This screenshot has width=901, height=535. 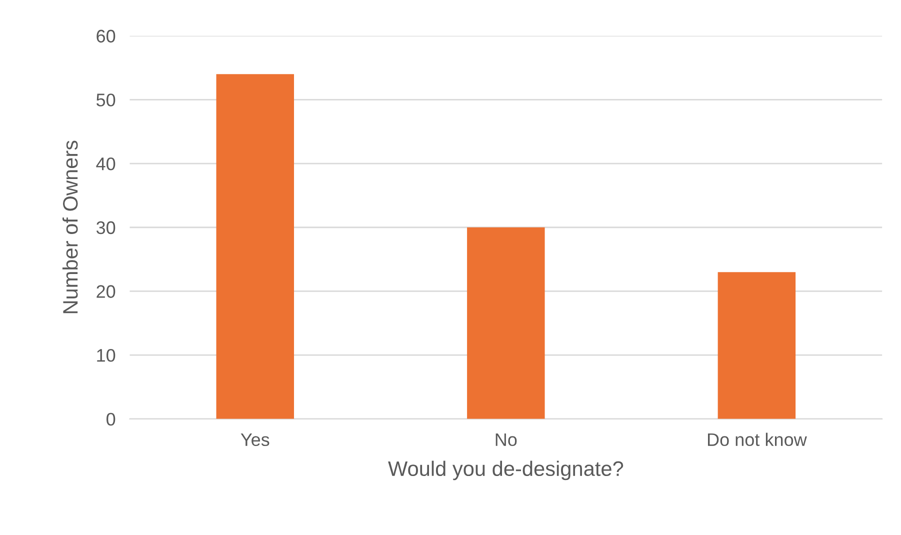 What do you see at coordinates (106, 100) in the screenshot?
I see `y-tick-label: 50` at bounding box center [106, 100].